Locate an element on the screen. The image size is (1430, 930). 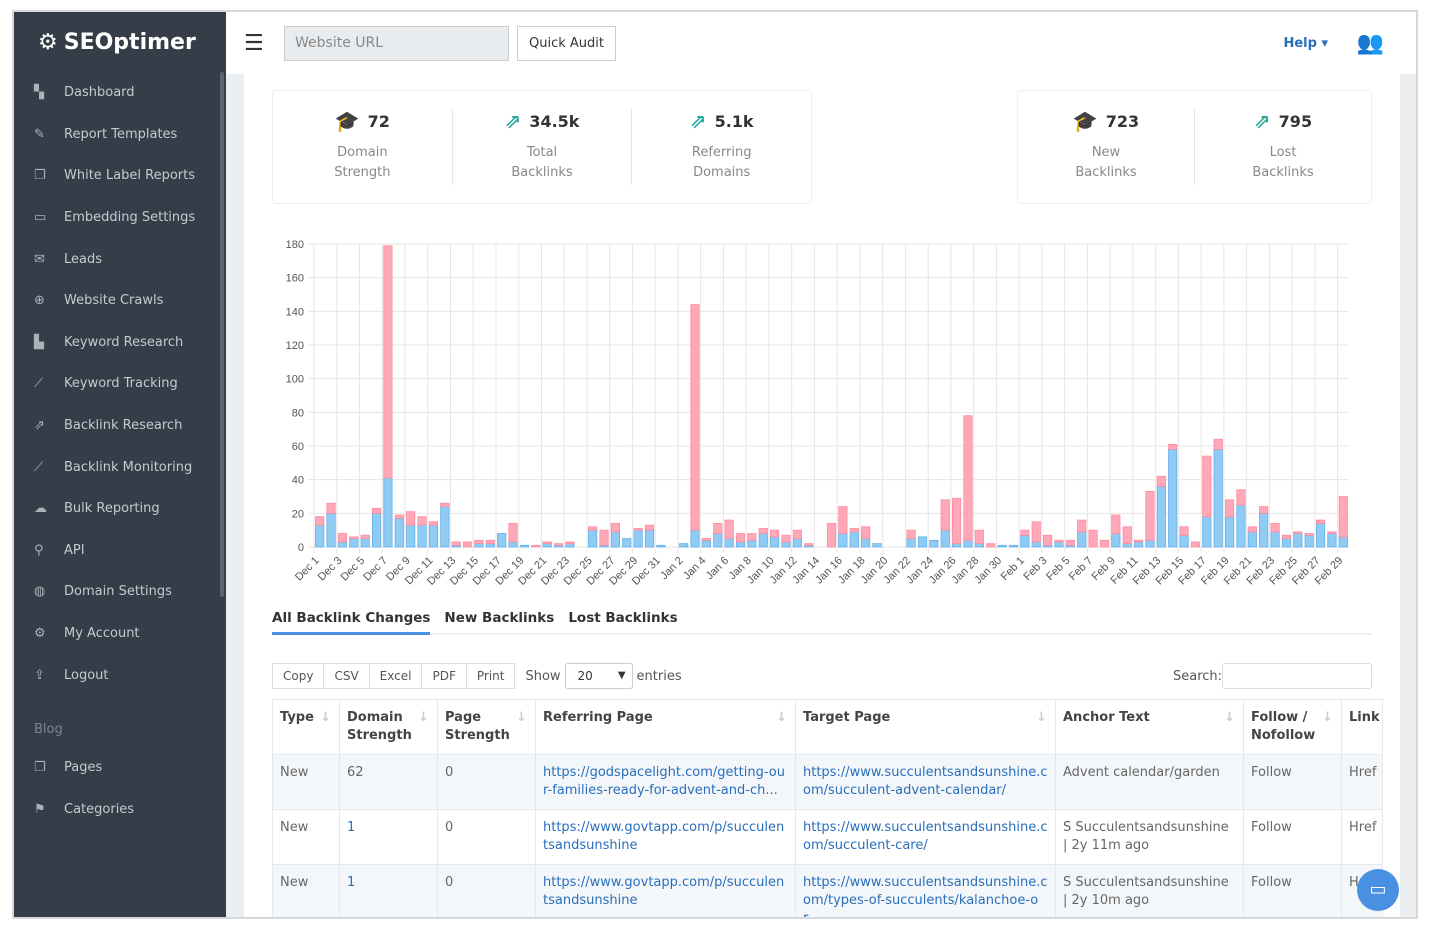
y-tick-label: 20 is located at coordinates (298, 514).